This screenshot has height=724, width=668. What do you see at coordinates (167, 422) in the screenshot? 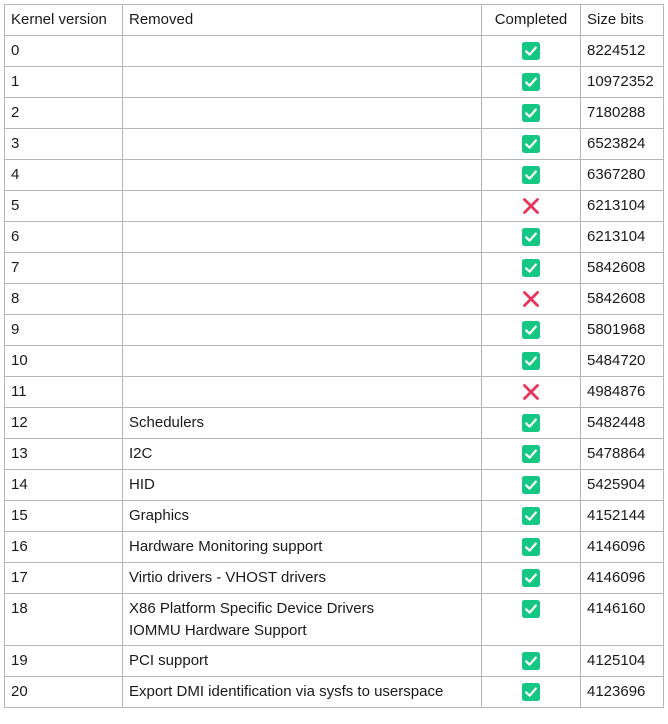
I see `removed-item: Schedulers` at bounding box center [167, 422].